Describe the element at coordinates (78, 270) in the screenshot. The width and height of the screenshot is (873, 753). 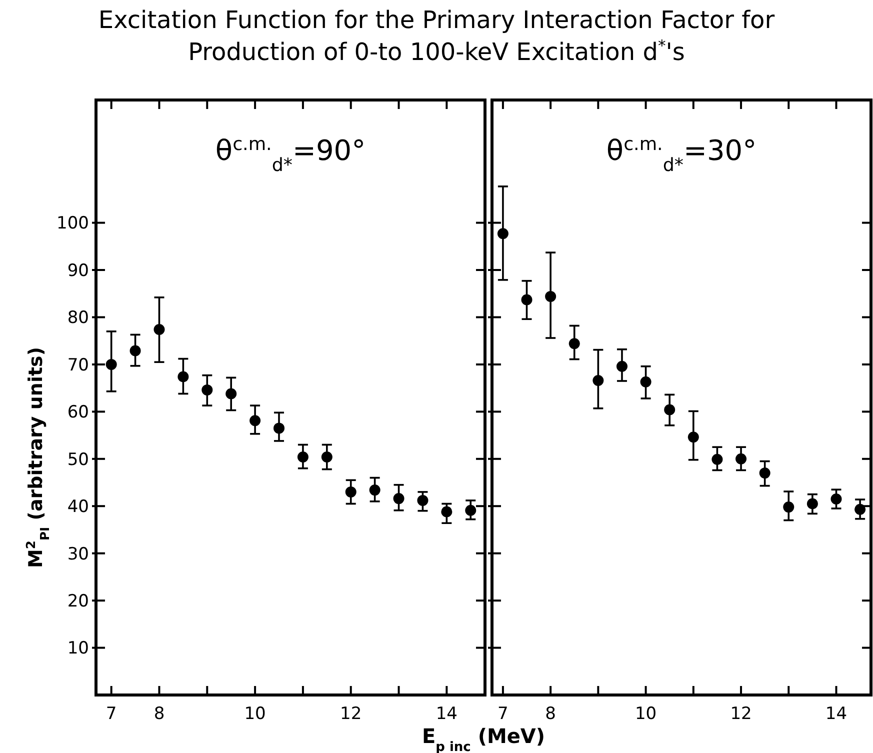
I see `y-tick-label: 90` at that location.